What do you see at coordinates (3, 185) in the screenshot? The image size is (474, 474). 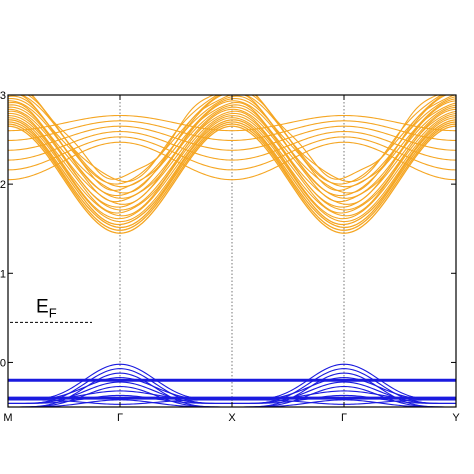 I see `y-tick-label: 2` at bounding box center [3, 185].